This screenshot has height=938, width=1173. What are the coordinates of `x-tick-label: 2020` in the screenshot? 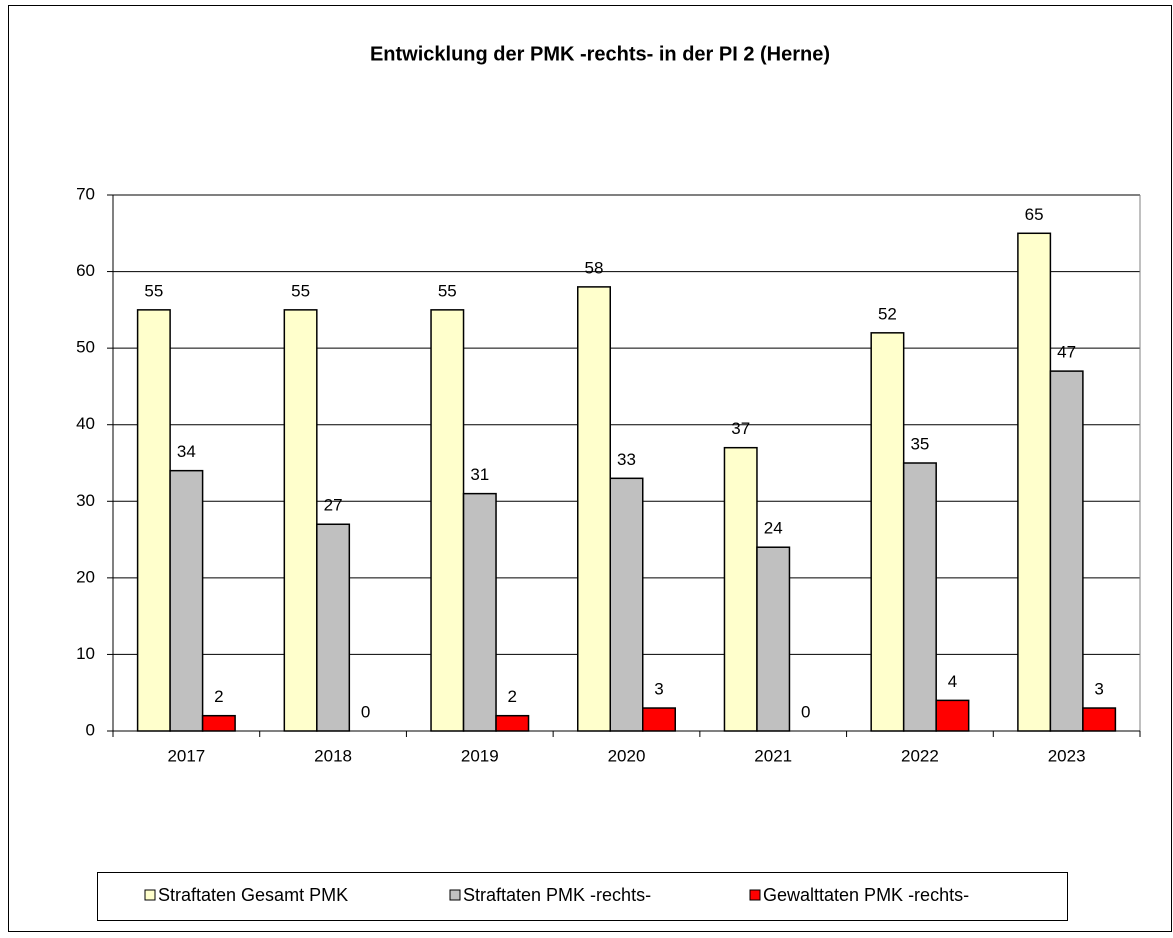 It's located at (627, 755).